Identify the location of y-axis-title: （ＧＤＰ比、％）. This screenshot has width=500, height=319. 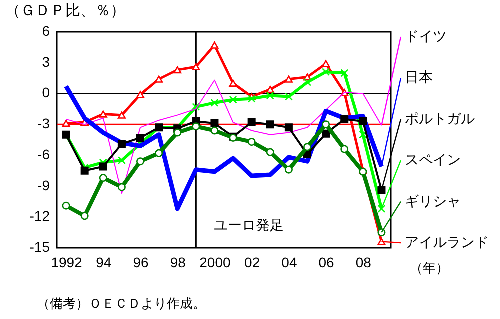
(66, 11).